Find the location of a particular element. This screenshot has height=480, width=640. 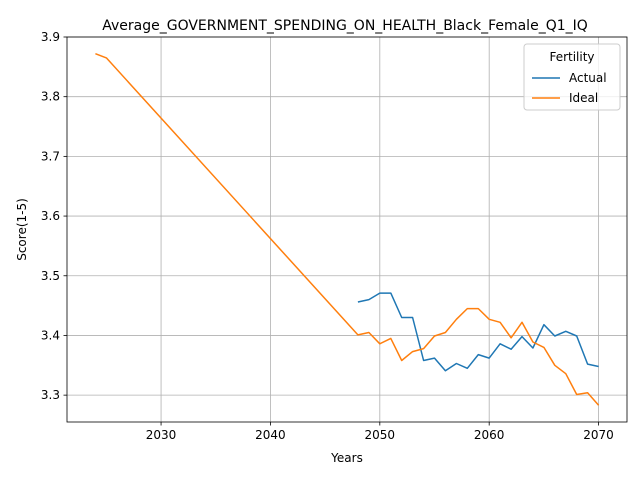

x-tick-label: 2070 is located at coordinates (598, 435).